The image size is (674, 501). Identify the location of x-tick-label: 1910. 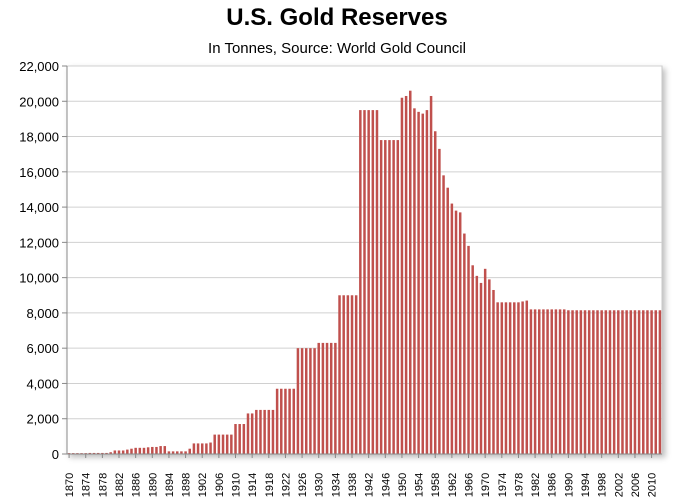
(237, 485).